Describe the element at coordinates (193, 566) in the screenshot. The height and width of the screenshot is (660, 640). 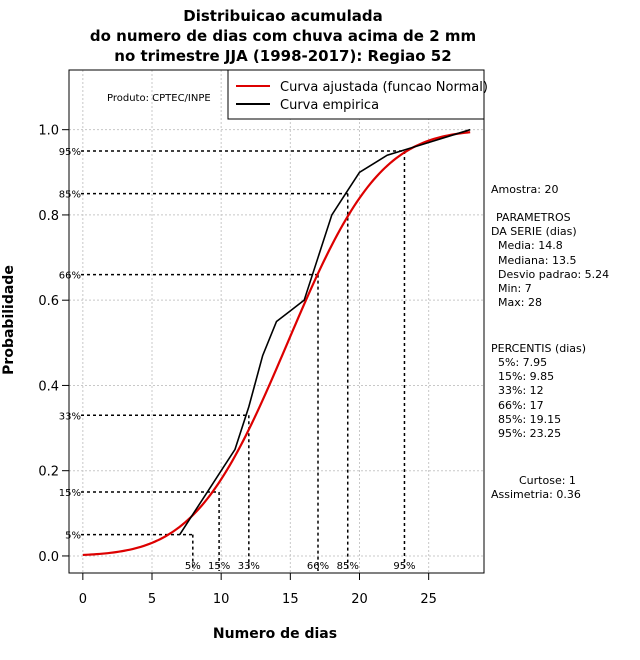
I see `percentile-label-x: 5%` at that location.